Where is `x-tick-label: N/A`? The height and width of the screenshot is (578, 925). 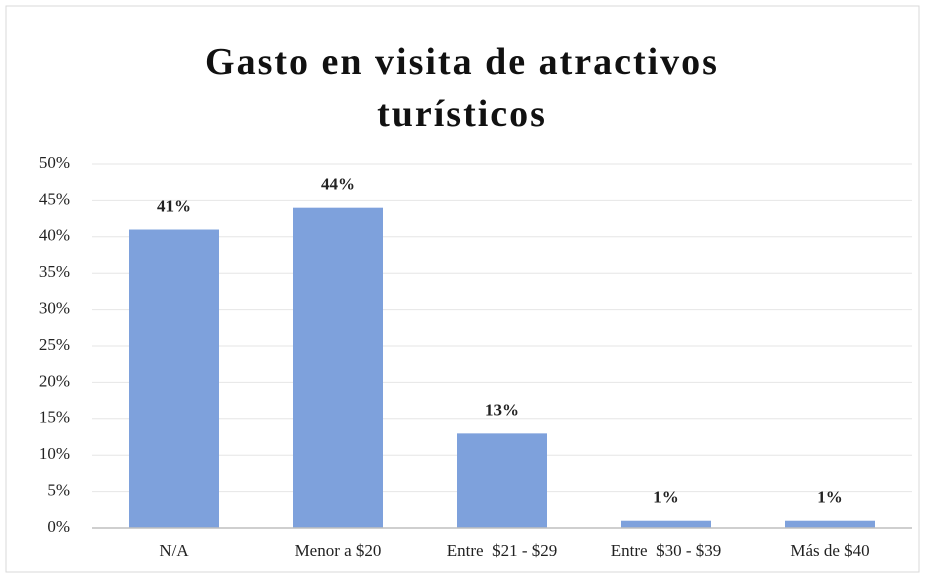
x-tick-label: N/A is located at coordinates (174, 550).